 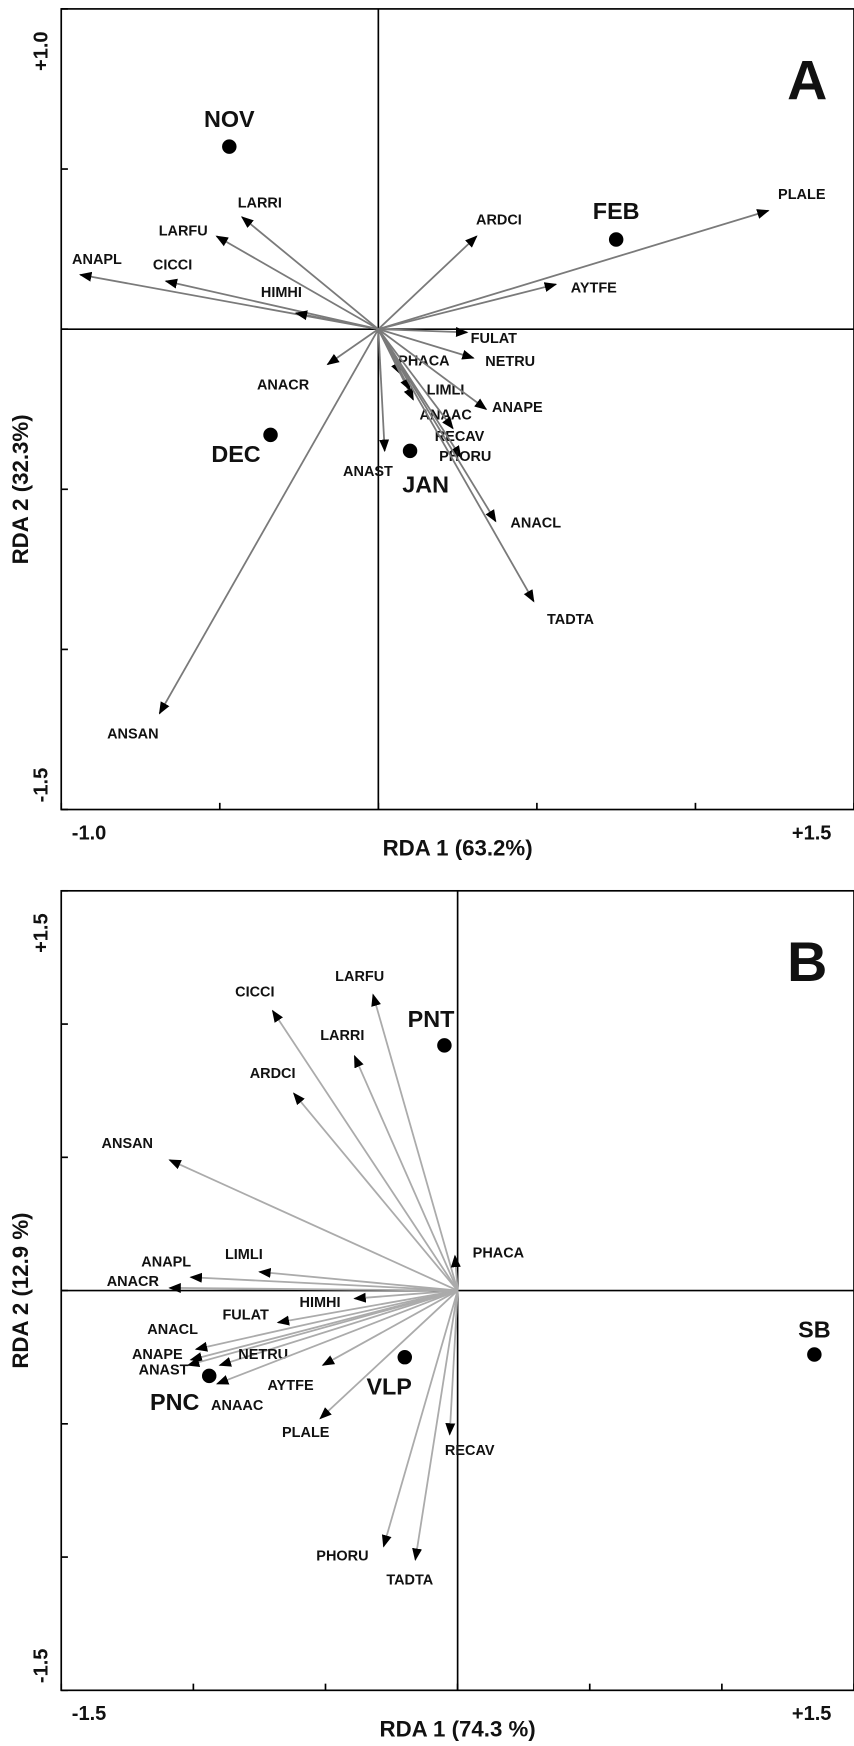 What do you see at coordinates (807, 80) in the screenshot?
I see `panel-label: A` at bounding box center [807, 80].